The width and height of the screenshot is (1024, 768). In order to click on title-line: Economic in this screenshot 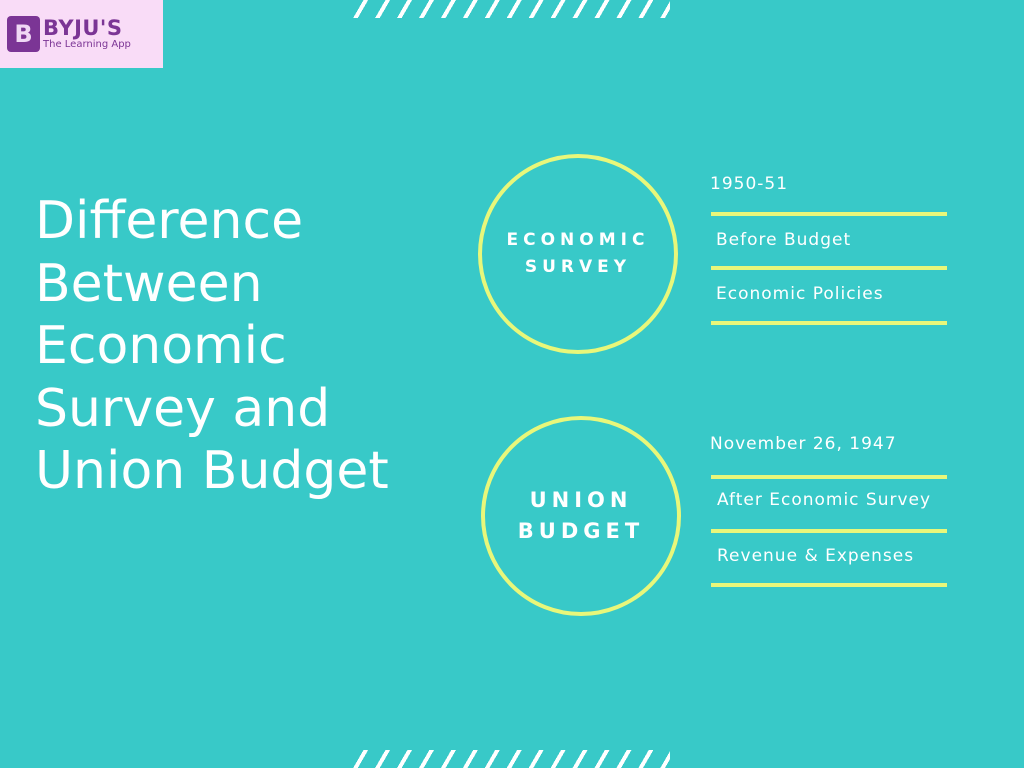, I will do `click(161, 346)`.